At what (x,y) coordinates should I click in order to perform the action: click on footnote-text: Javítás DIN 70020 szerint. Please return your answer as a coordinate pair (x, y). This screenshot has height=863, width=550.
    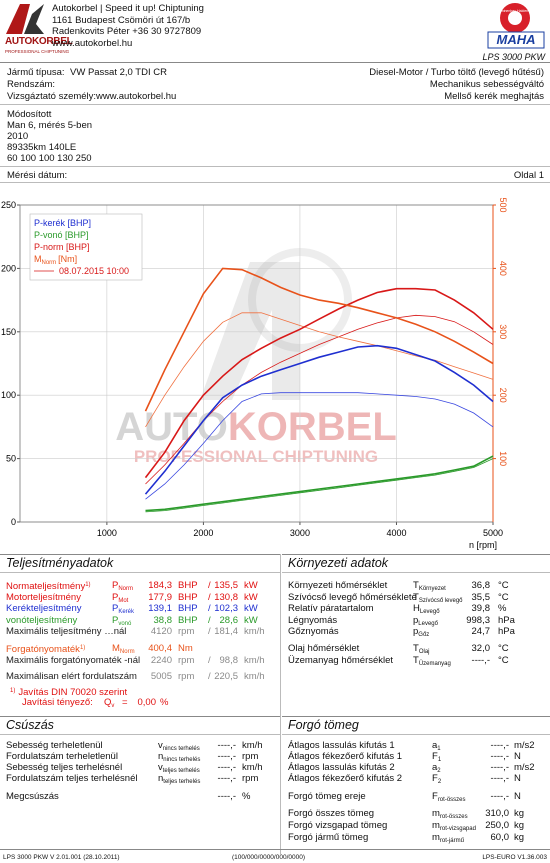
    Looking at the image, I should click on (73, 692).